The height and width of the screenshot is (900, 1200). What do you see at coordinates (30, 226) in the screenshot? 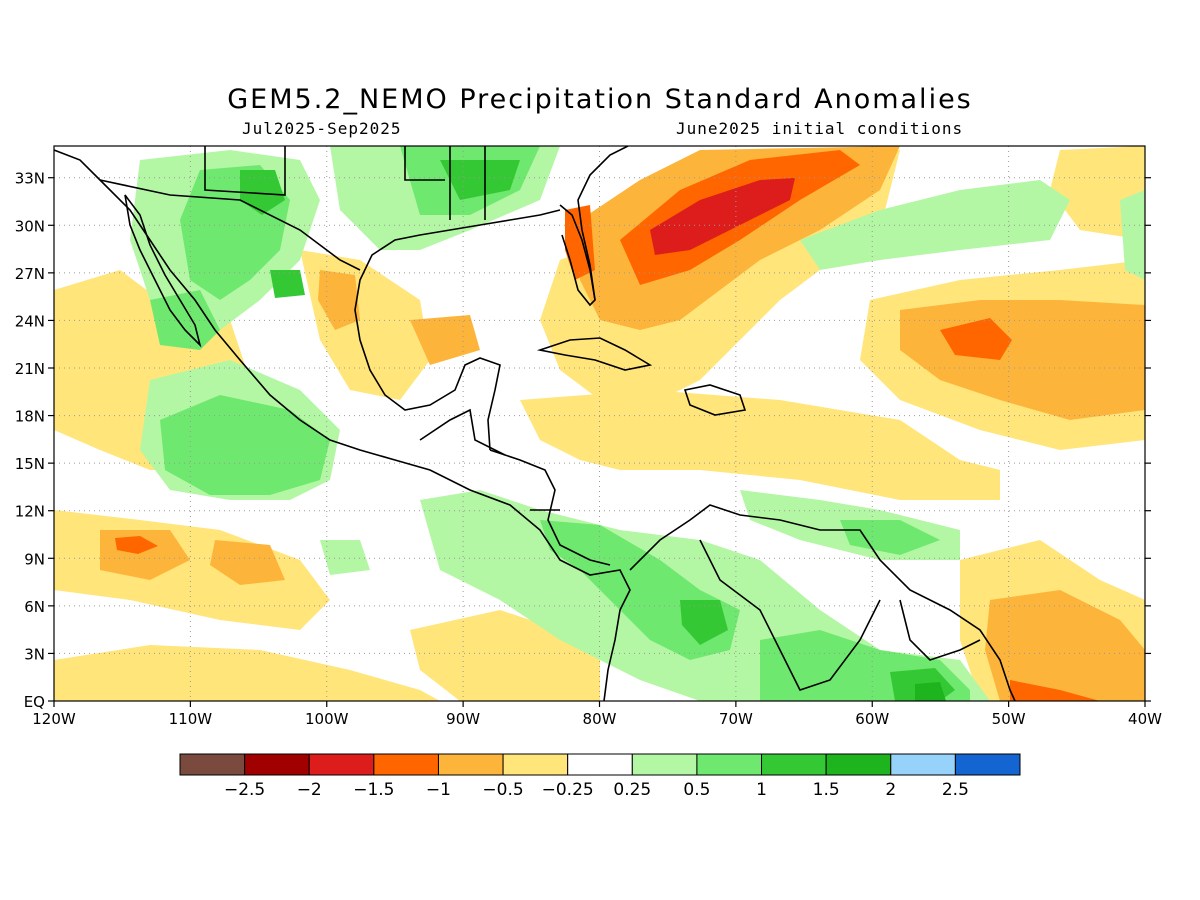
I see `y-tick-label: 30N` at bounding box center [30, 226].